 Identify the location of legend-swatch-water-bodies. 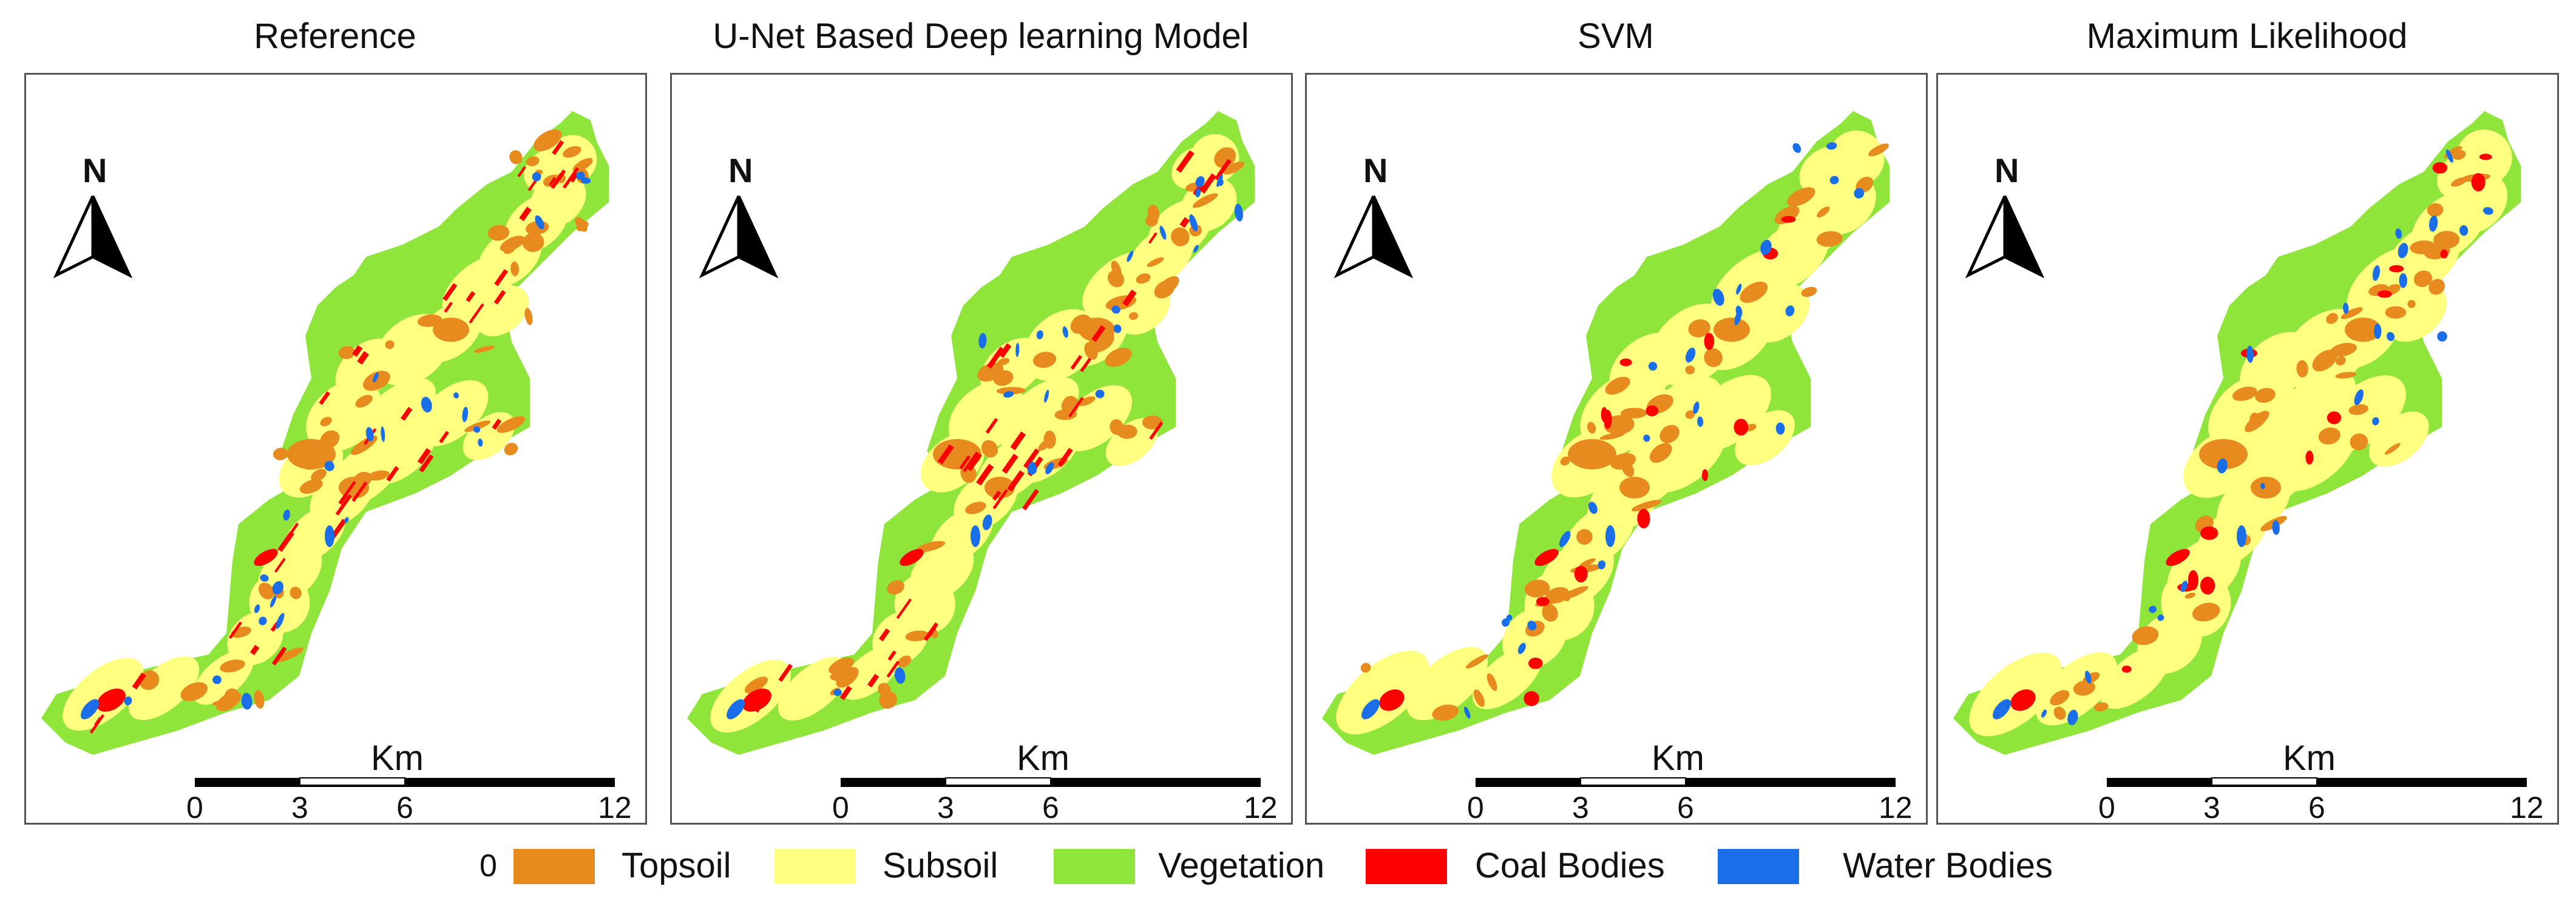
(1758, 866).